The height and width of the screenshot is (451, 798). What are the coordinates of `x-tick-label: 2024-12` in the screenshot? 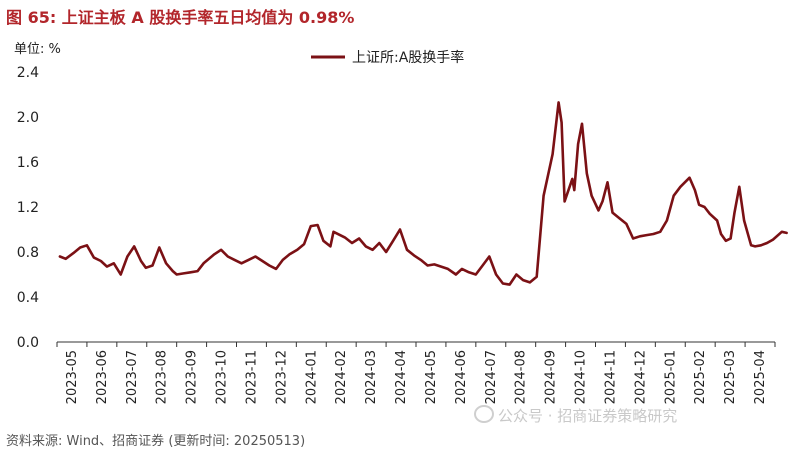 It's located at (640, 377).